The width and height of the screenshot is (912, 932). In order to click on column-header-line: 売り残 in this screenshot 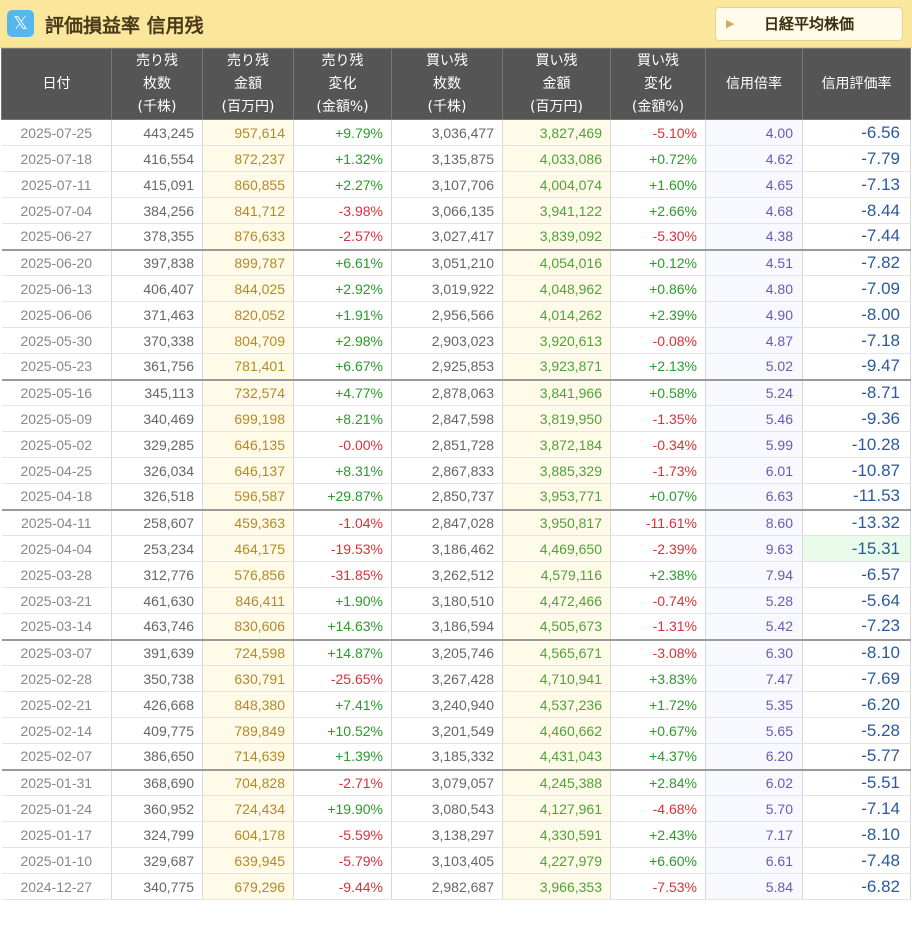, I will do `click(248, 60)`.